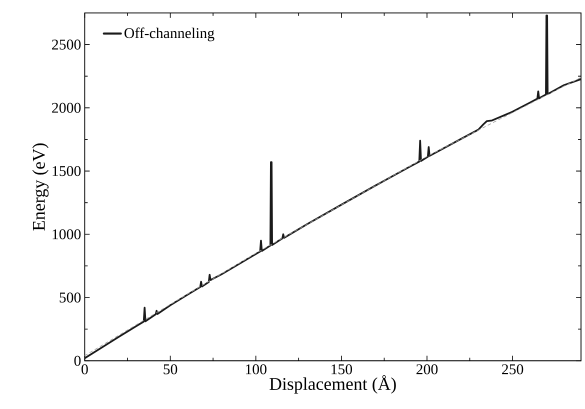  Describe the element at coordinates (66, 45) in the screenshot. I see `y-tick-label: 2500` at that location.